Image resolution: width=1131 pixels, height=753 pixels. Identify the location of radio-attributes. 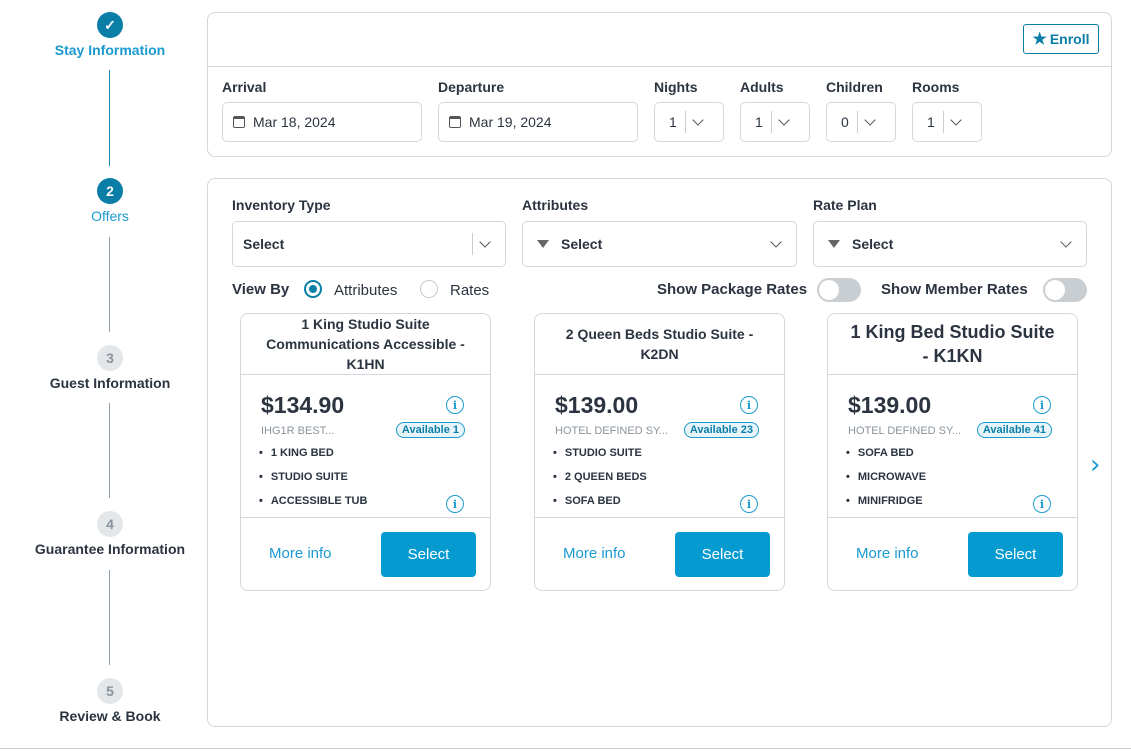
(313, 289).